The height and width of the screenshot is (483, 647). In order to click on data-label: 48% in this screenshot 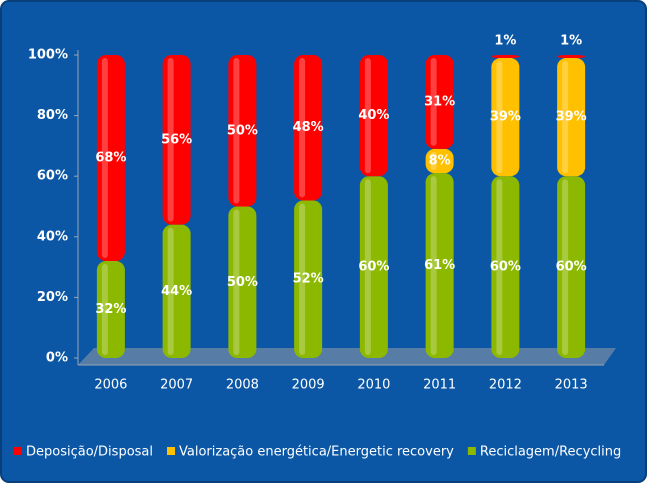, I will do `click(308, 127)`.